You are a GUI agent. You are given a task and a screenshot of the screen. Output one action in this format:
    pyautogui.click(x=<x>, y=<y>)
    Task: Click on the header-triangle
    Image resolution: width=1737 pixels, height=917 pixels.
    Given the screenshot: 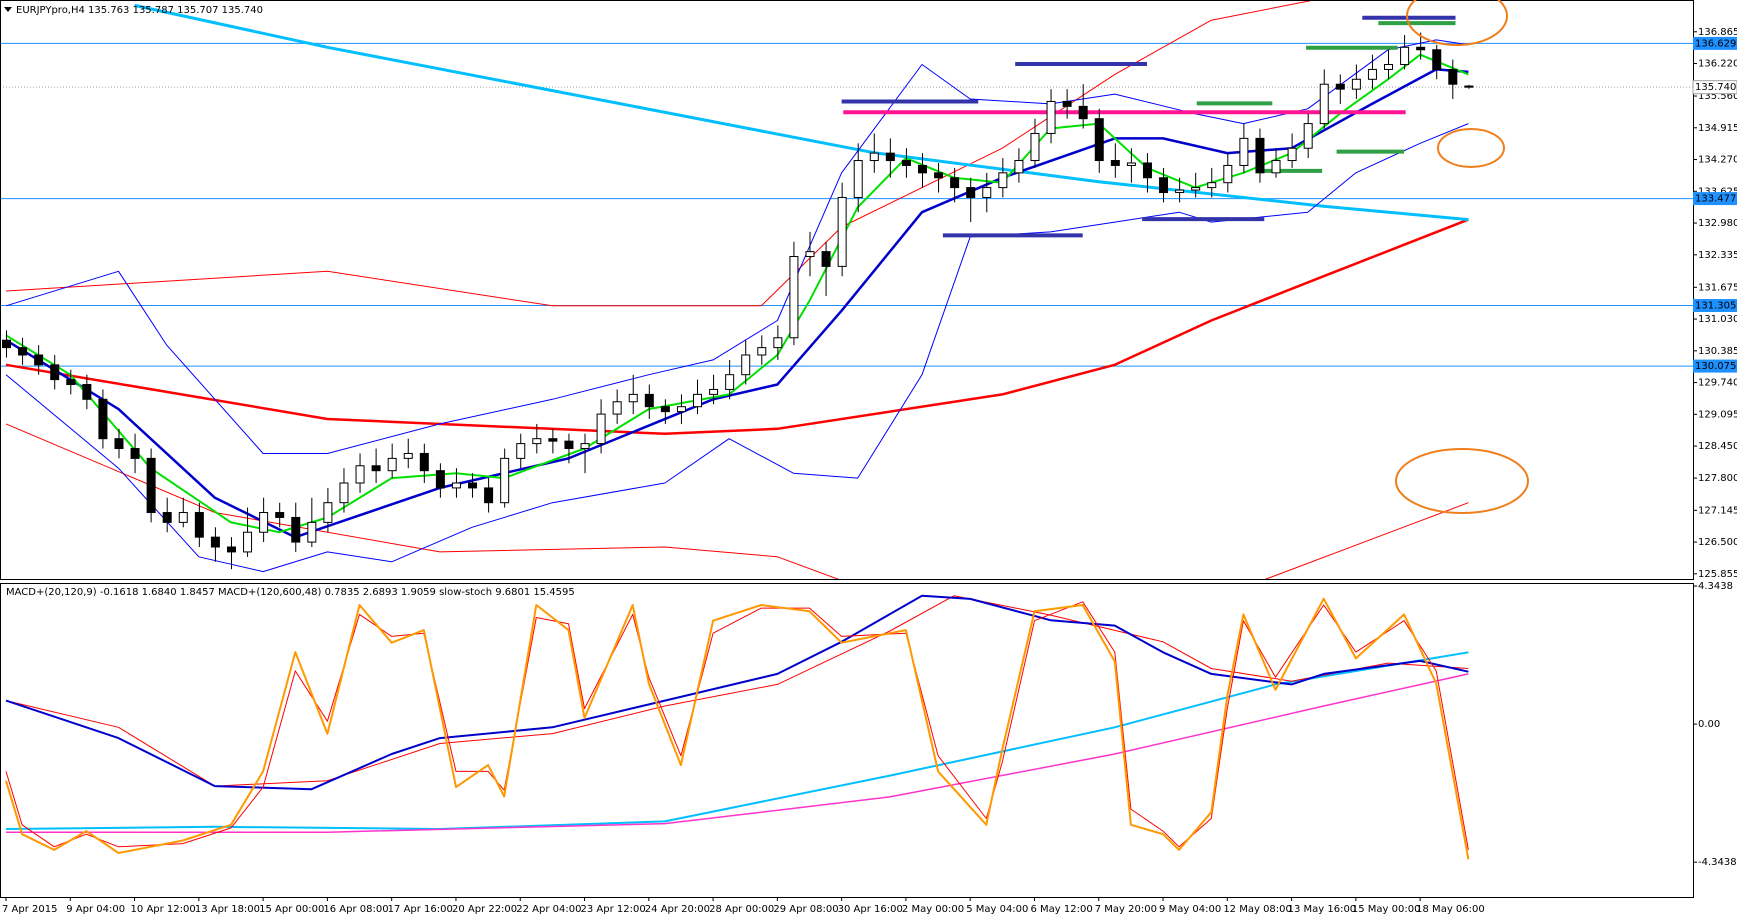 What is the action you would take?
    pyautogui.click(x=8, y=9)
    